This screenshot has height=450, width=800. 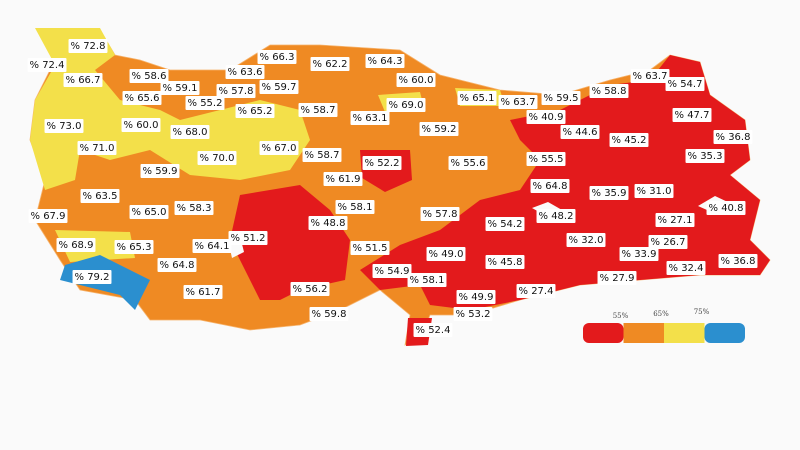 I want to click on legend-label: 55%, so click(x=621, y=316).